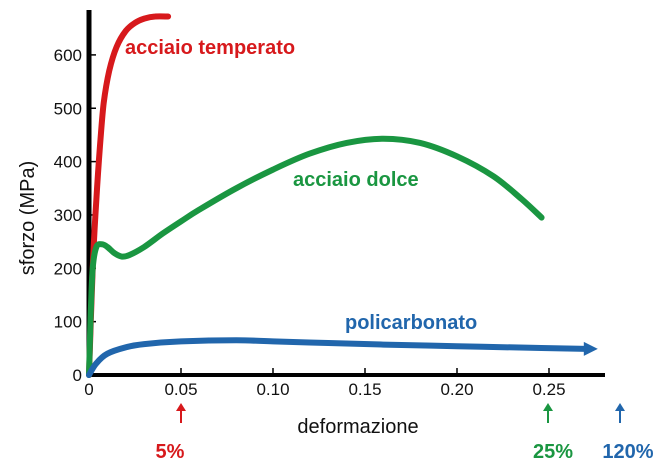  What do you see at coordinates (553, 452) in the screenshot?
I see `marker-label: 25%` at bounding box center [553, 452].